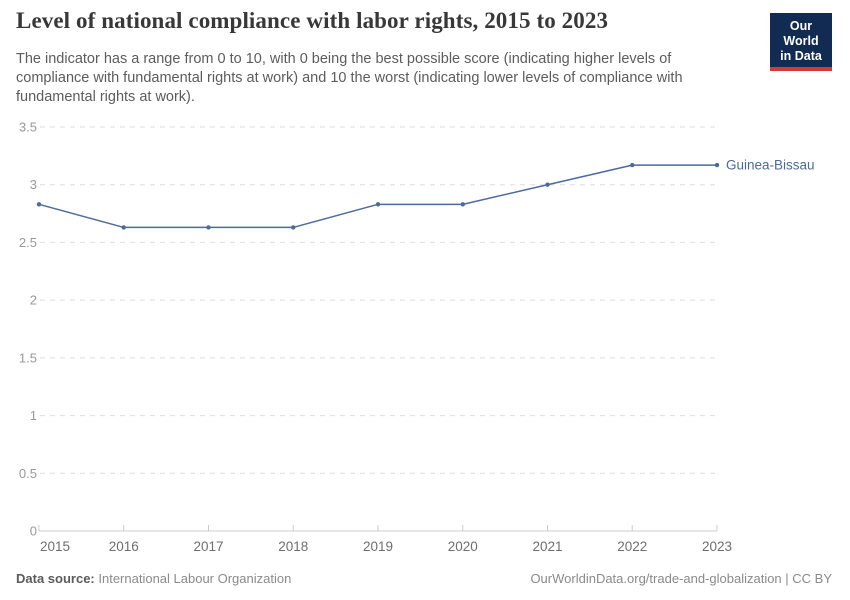 This screenshot has width=850, height=600. I want to click on y-tick-label: 0, so click(33, 531).